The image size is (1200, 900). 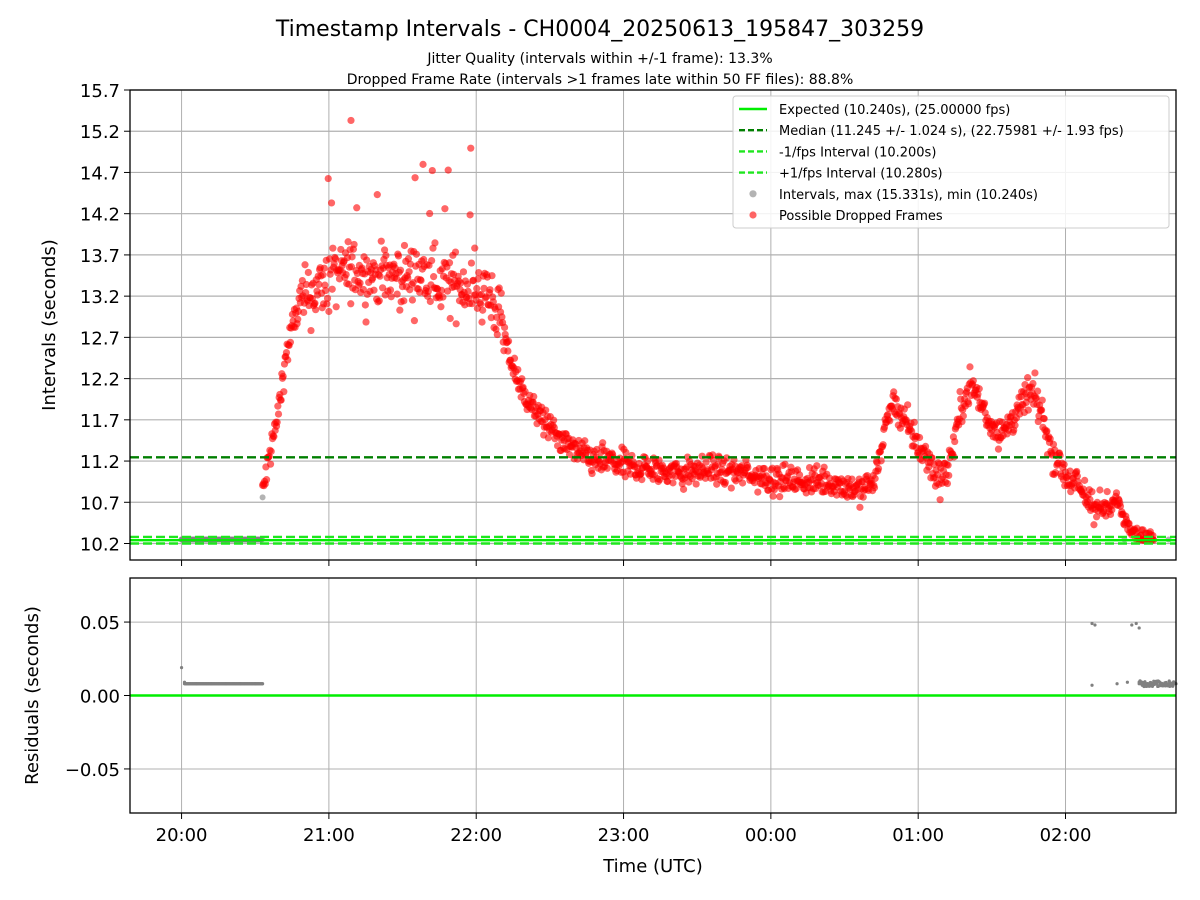 I want to click on top-ytick-label: 12.7, so click(x=100, y=338).